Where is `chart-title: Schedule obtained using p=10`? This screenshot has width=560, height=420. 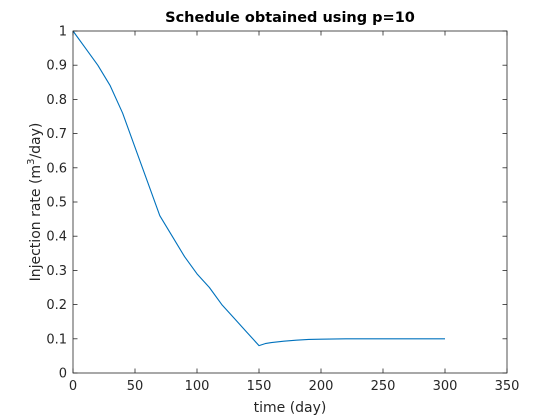 chart-title: Schedule obtained using p=10 is located at coordinates (290, 18).